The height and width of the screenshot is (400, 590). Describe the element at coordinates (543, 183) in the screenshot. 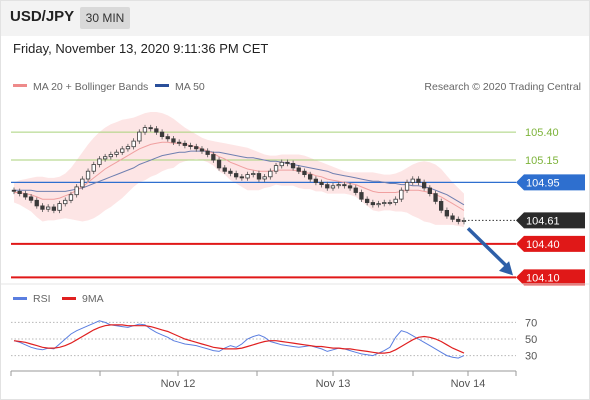

I see `pivot-price-label: 104.95` at that location.